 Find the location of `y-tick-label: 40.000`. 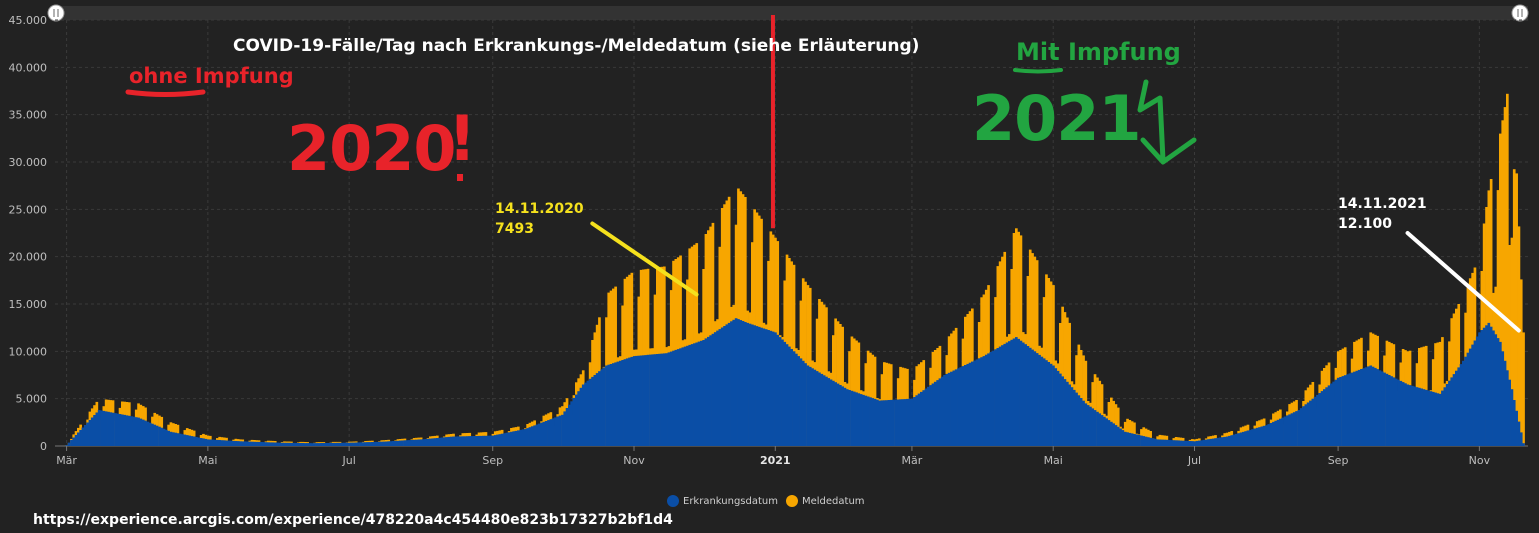

y-tick-label: 40.000 is located at coordinates (28, 67).